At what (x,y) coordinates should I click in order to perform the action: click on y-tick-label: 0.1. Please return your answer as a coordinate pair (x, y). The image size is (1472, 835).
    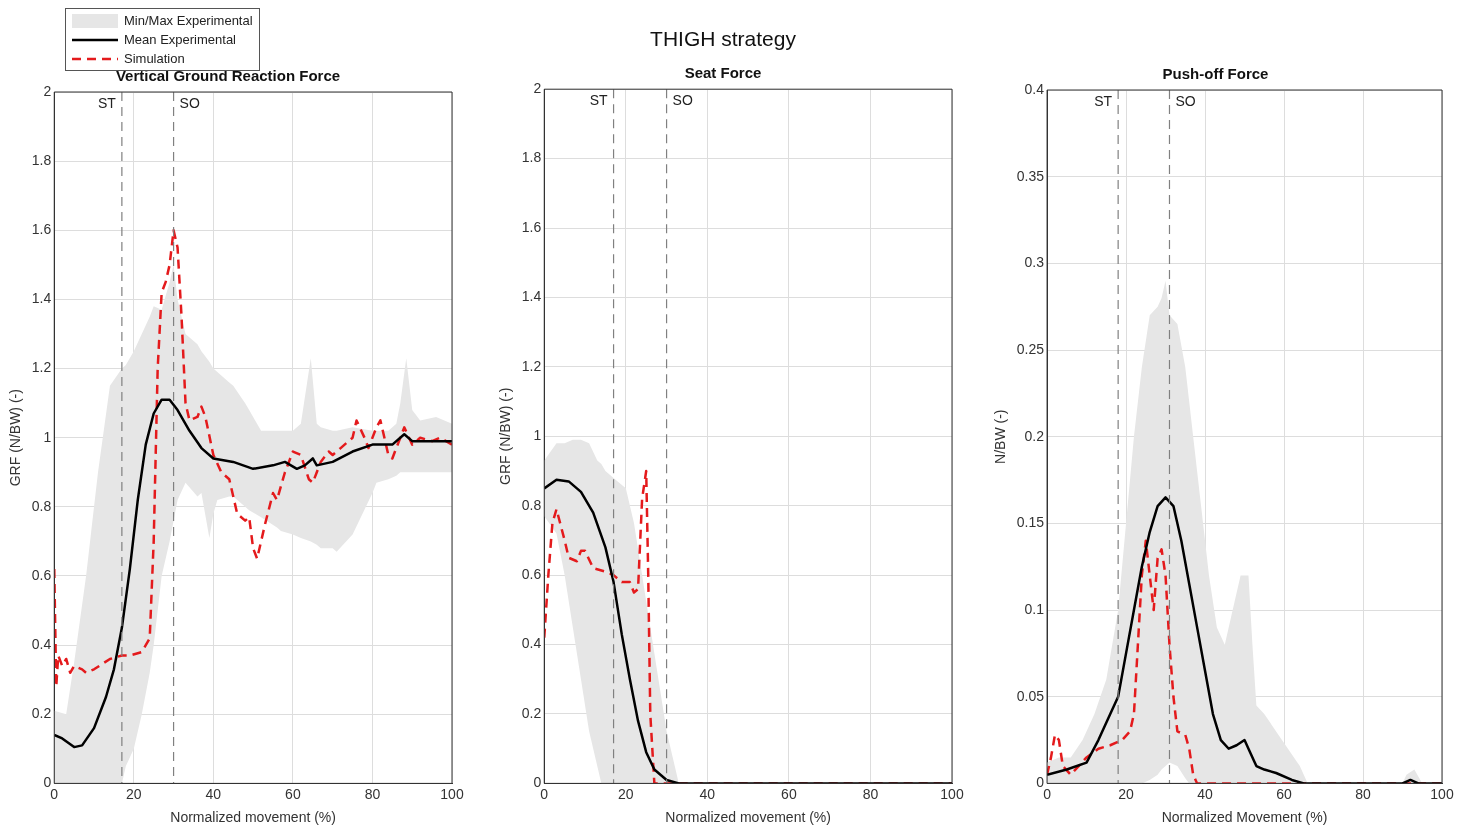
    Looking at the image, I should click on (1034, 608).